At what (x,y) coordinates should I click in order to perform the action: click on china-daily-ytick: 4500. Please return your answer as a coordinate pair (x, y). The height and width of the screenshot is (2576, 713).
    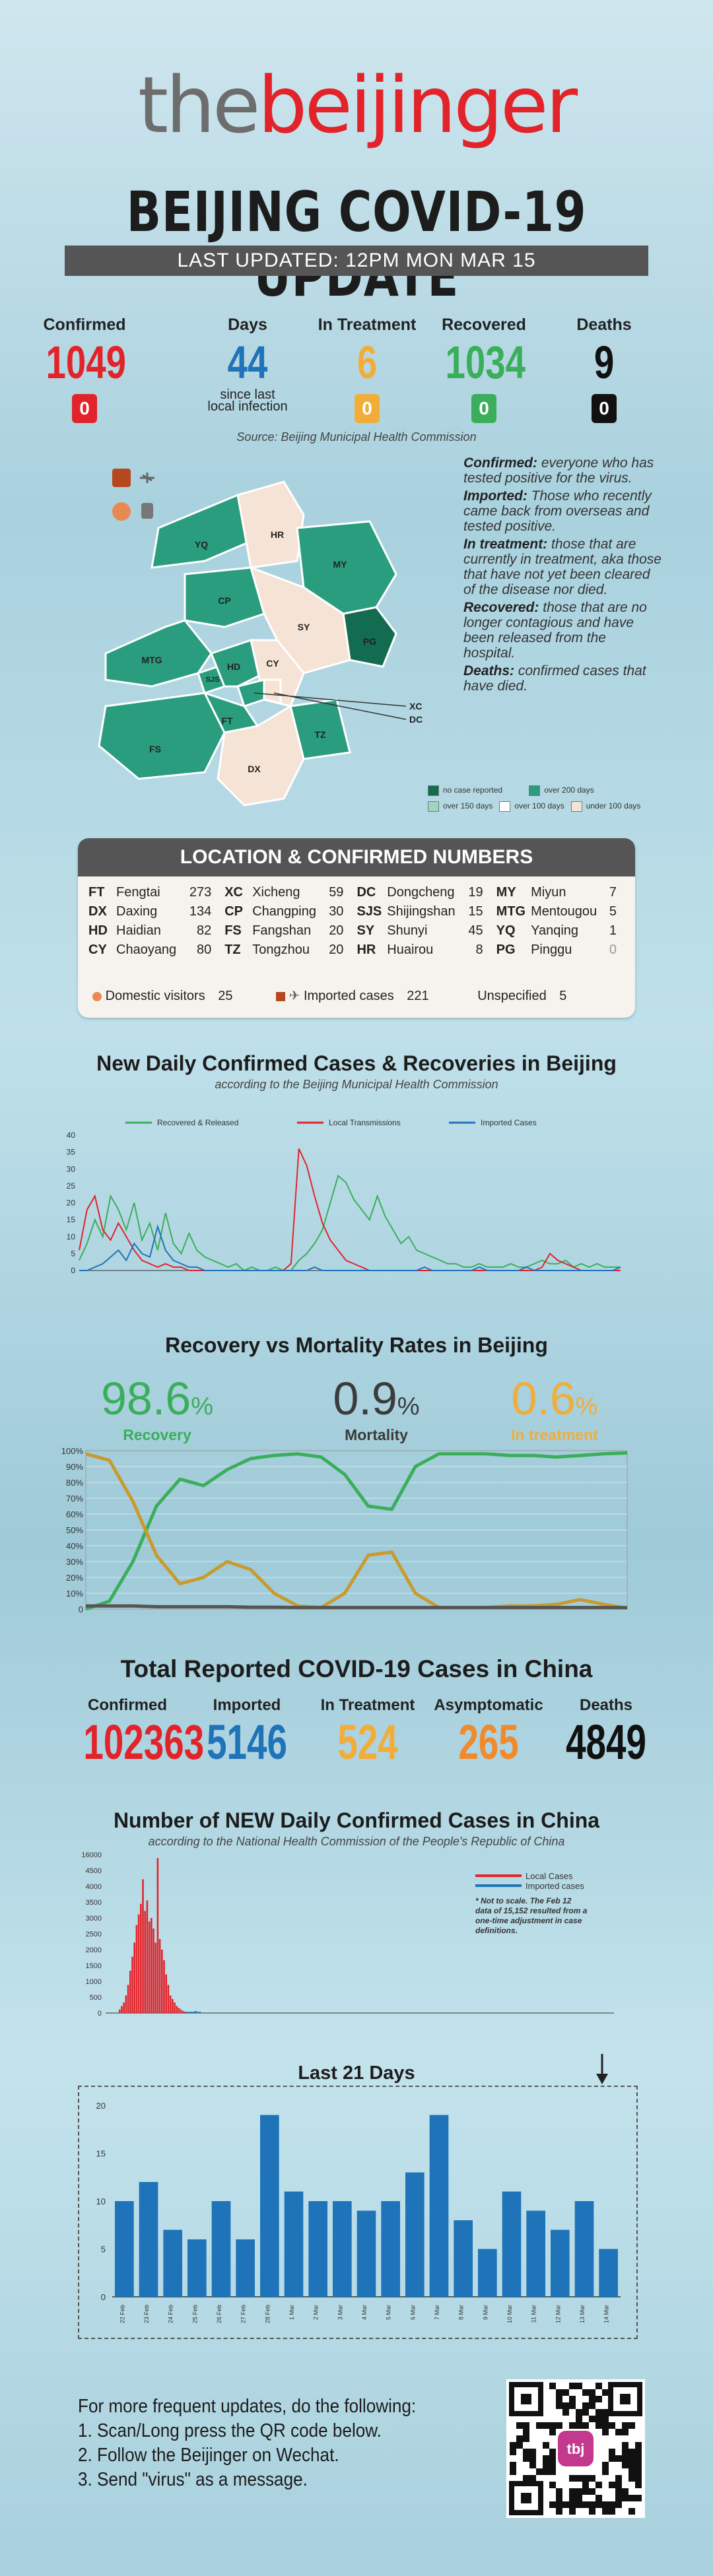
    Looking at the image, I should click on (94, 1871).